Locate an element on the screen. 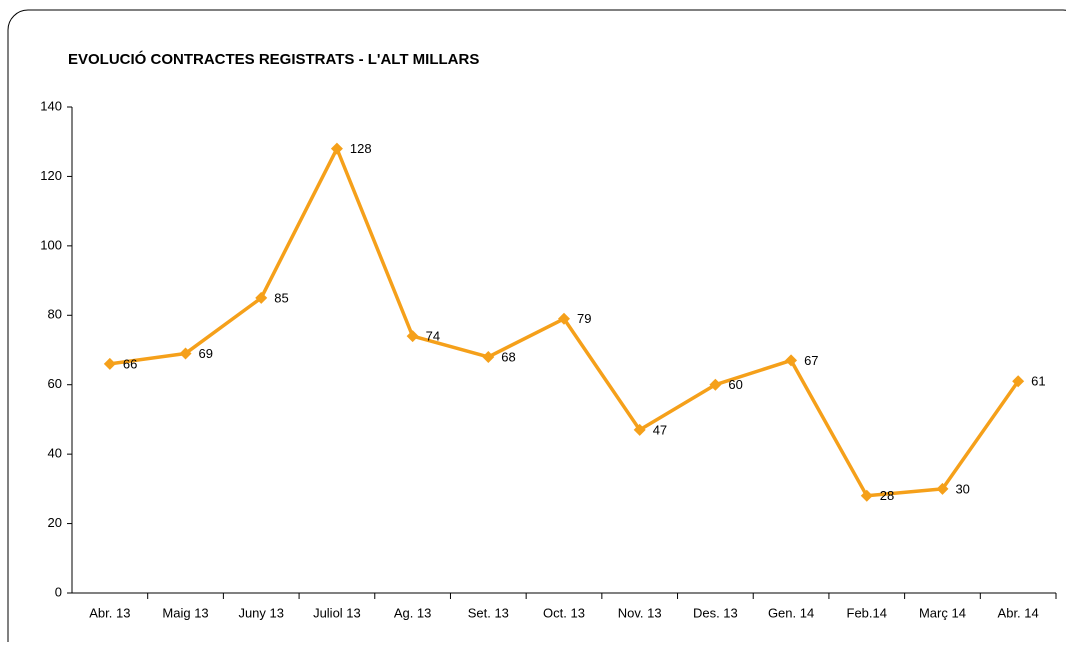  x-tick-label: Juliol 13 is located at coordinates (337, 612).